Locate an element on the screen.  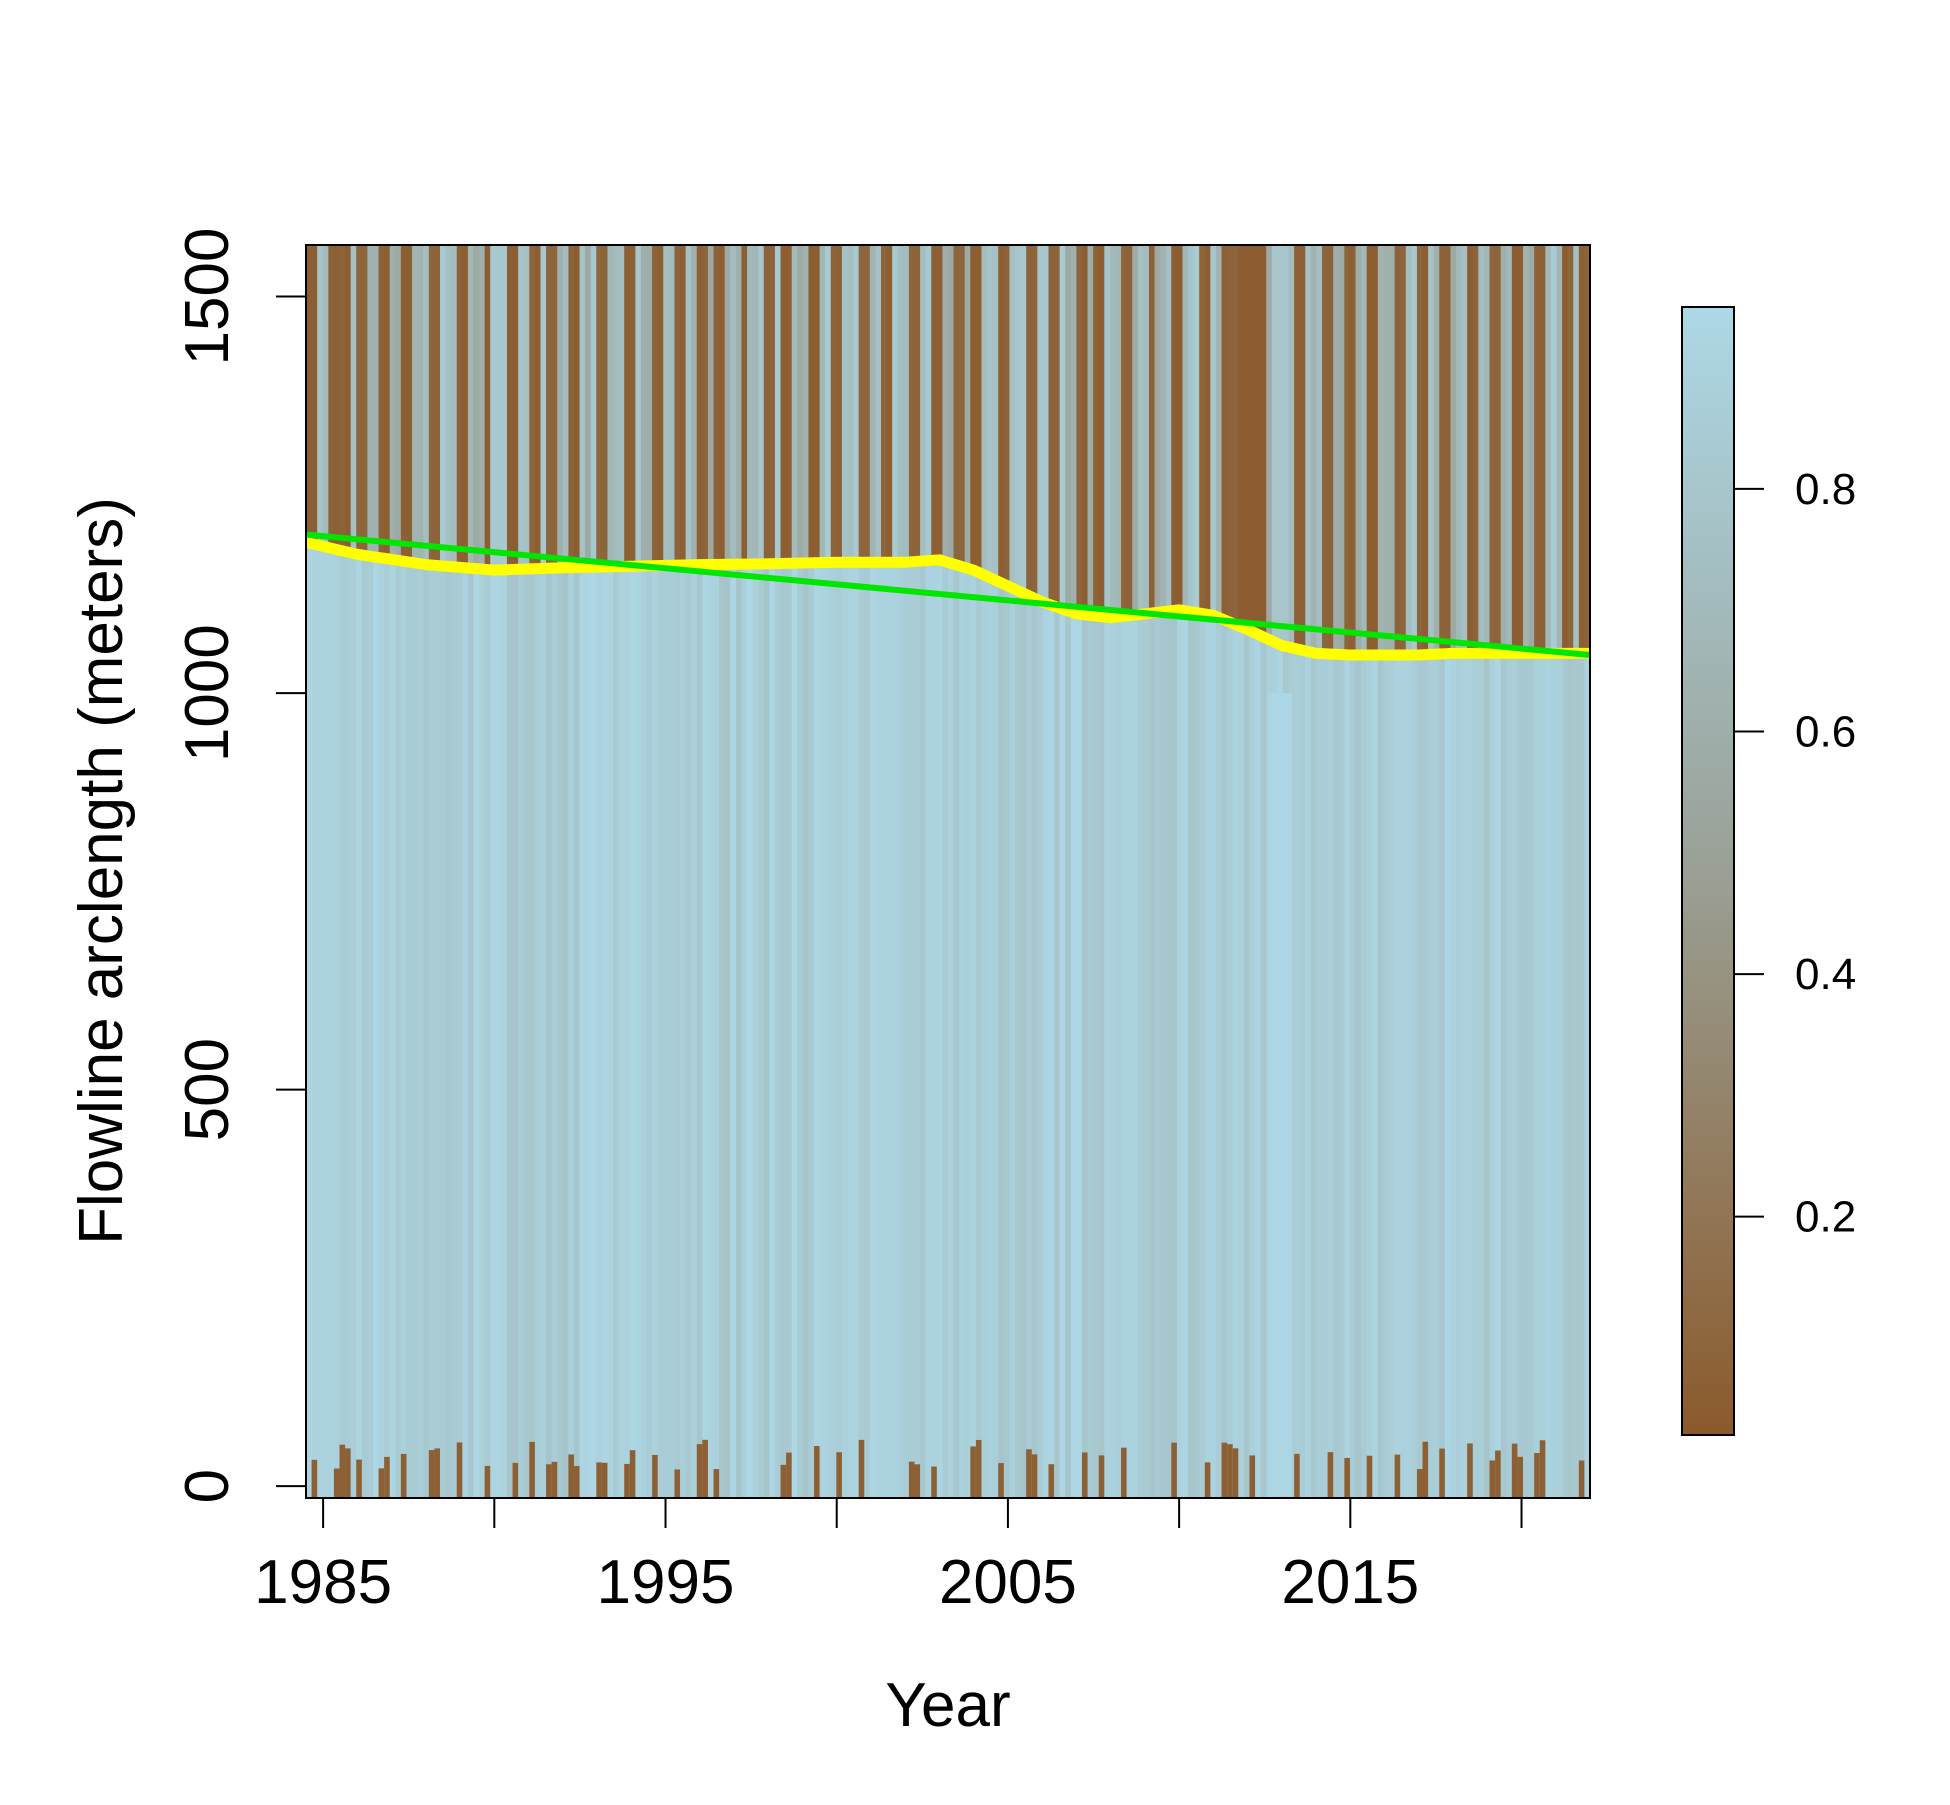
colorbar: 0.2 0.4 0.6 0.8 is located at coordinates (1768, 871).